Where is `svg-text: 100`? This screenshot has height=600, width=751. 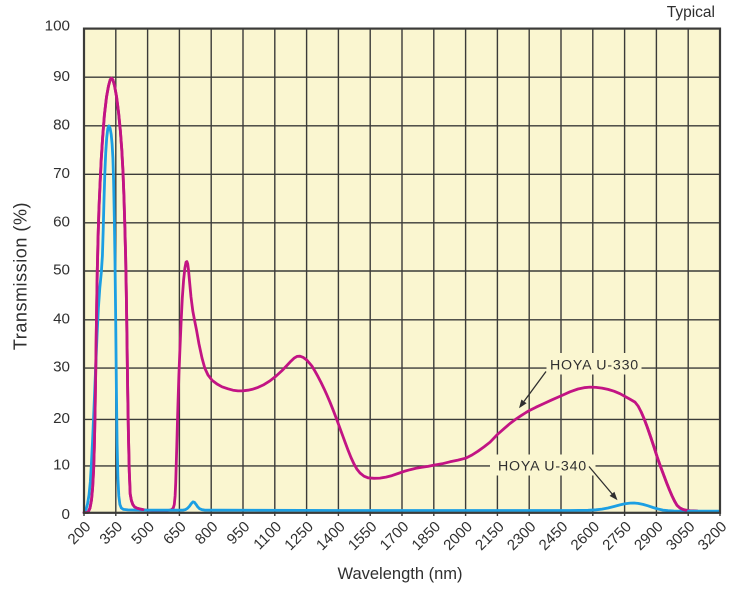
svg-text: 100 is located at coordinates (57, 26).